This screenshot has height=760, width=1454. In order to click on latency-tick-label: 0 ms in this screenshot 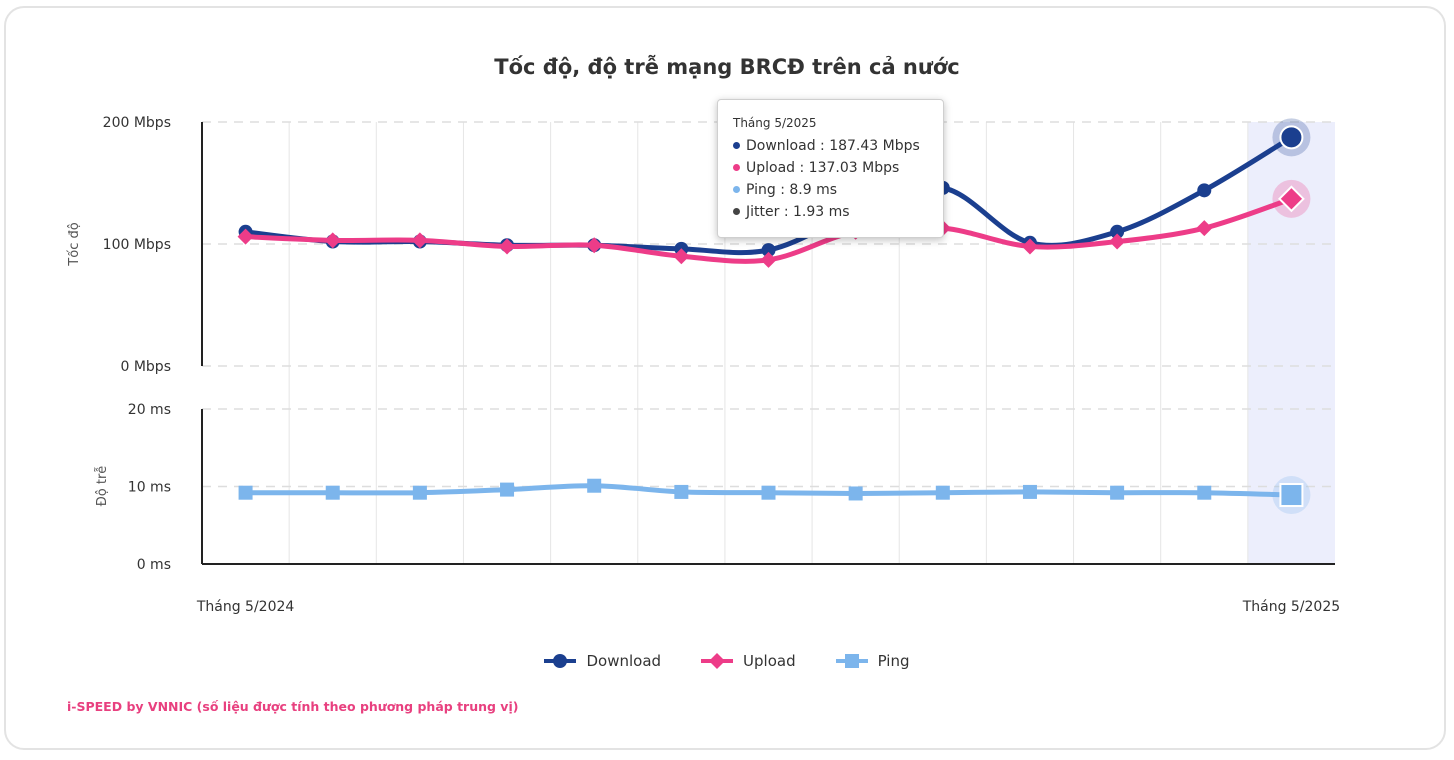, I will do `click(154, 565)`.